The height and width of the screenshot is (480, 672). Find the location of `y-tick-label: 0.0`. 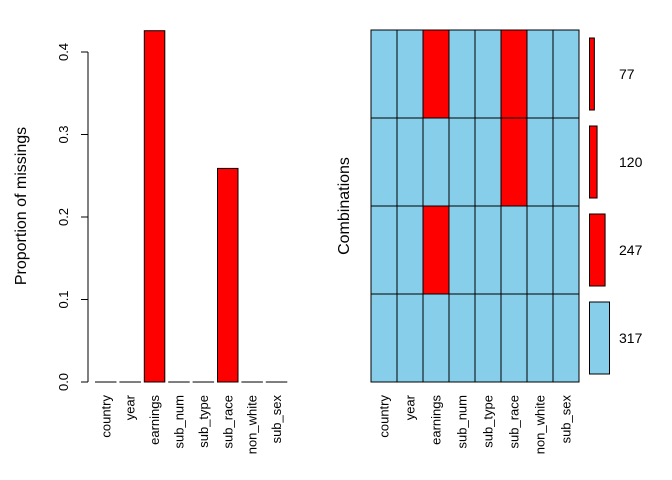

y-tick-label: 0.0 is located at coordinates (63, 382).